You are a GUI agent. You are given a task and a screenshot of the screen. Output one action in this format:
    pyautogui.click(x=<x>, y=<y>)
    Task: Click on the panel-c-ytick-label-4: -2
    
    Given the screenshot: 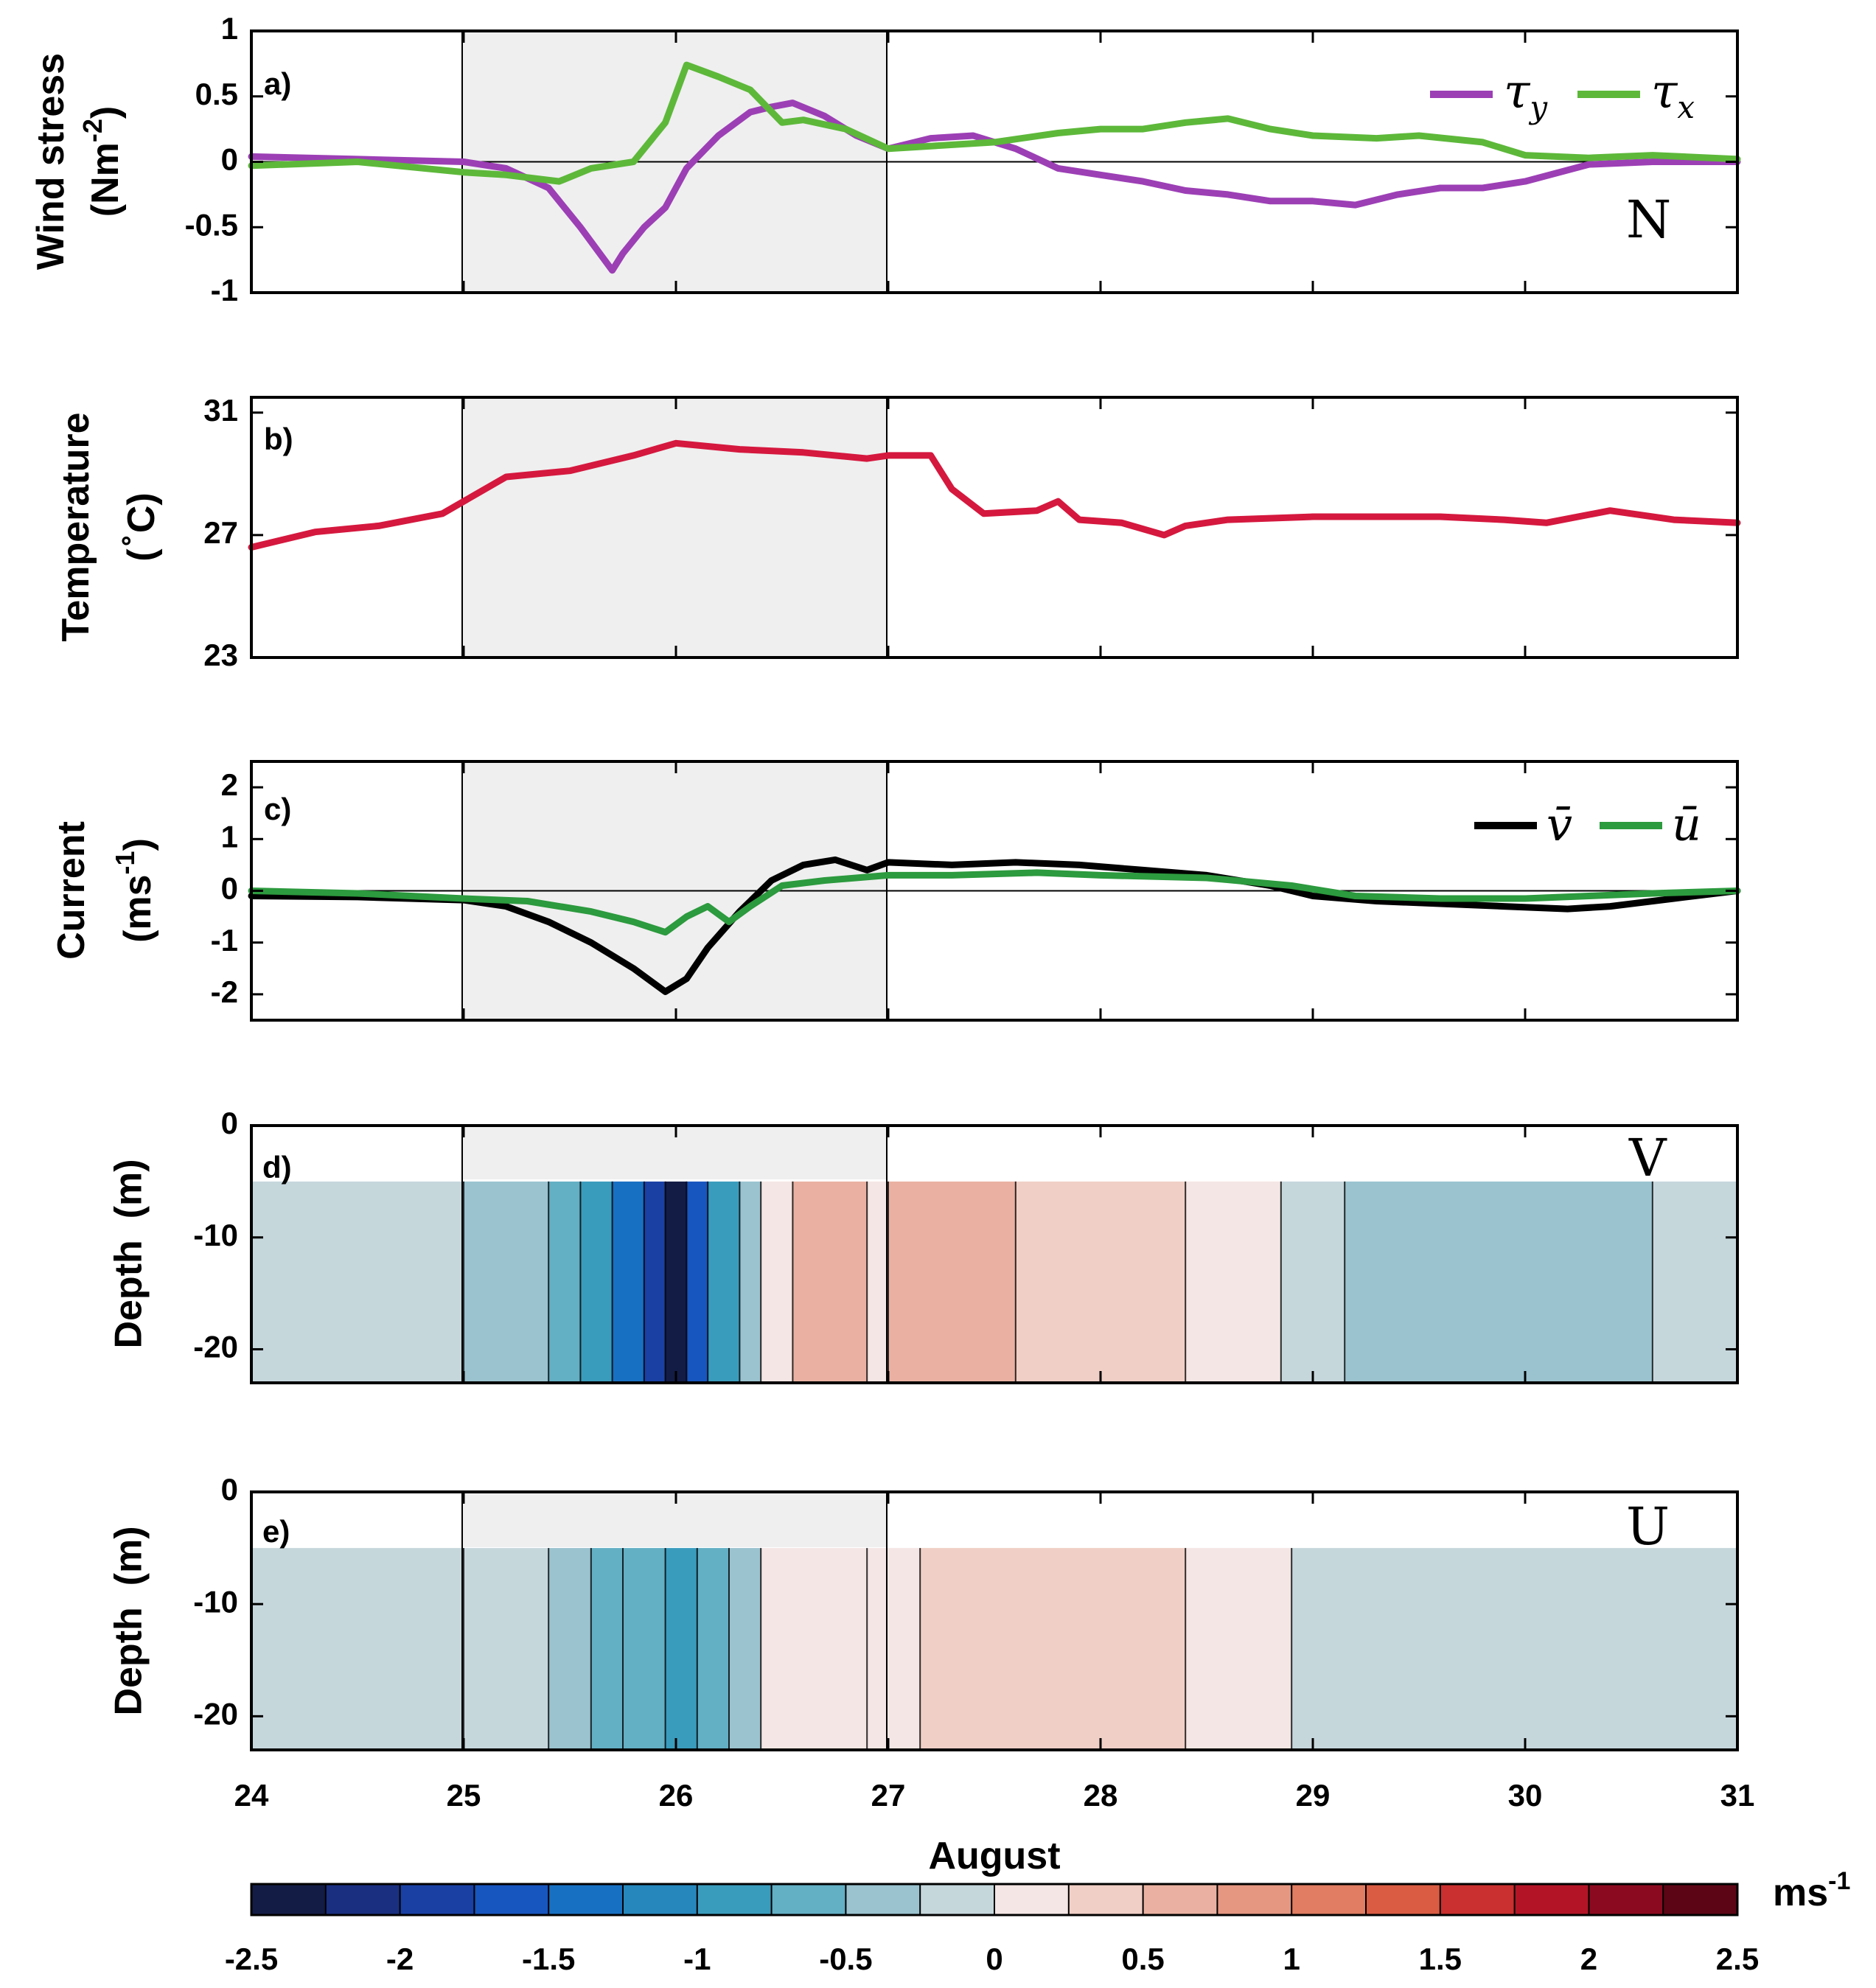 What is the action you would take?
    pyautogui.click(x=225, y=991)
    